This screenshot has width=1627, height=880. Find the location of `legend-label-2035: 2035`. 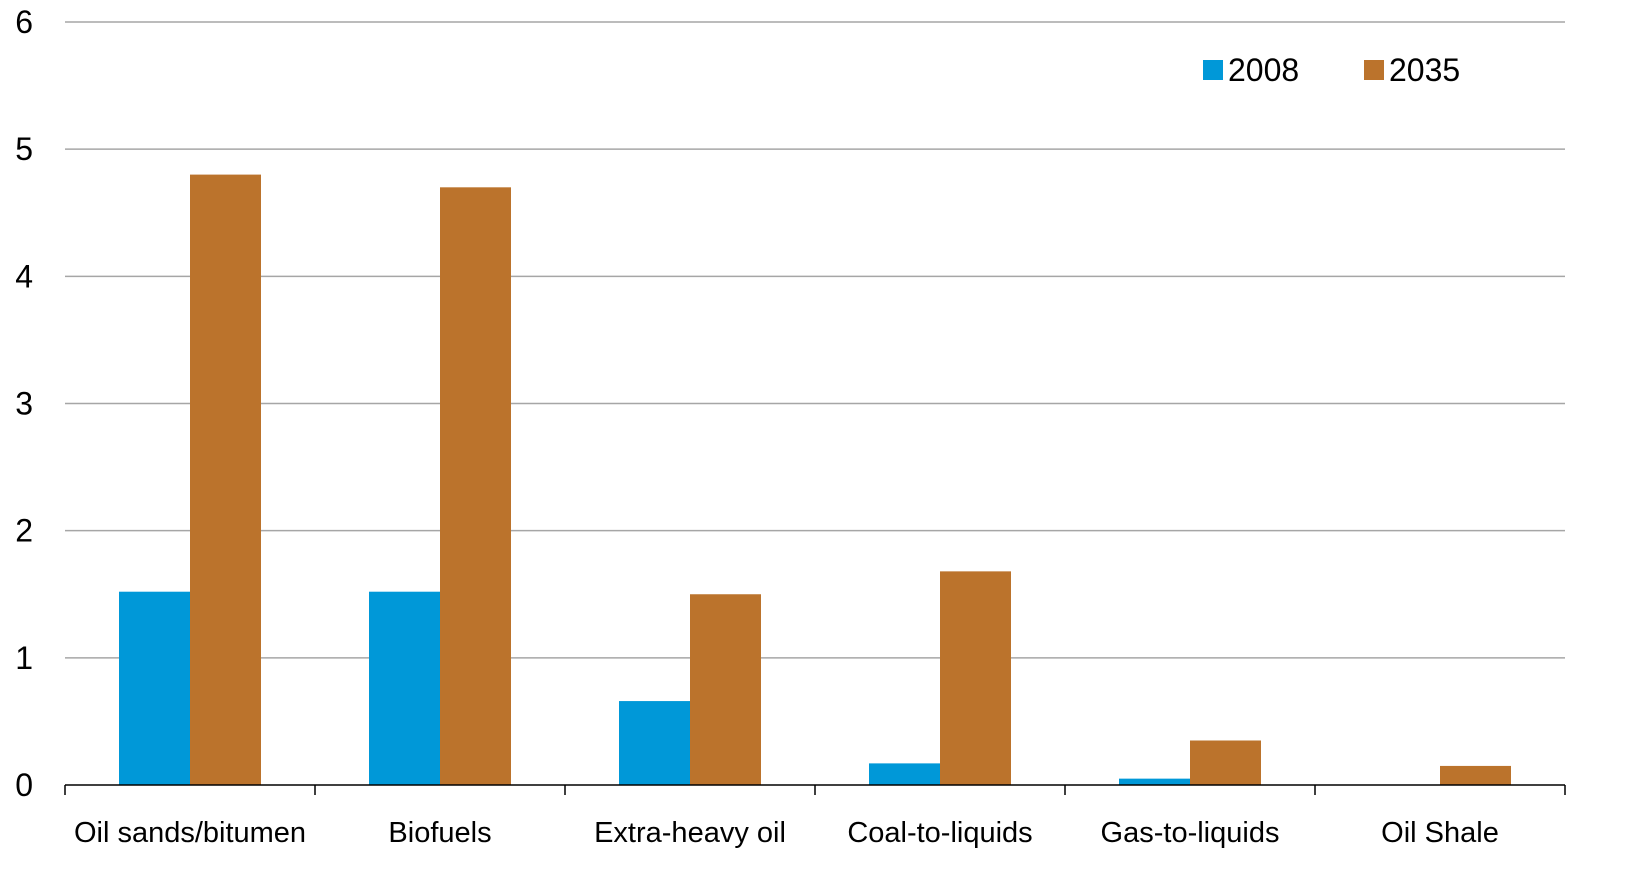

legend-label-2035: 2035 is located at coordinates (1424, 70).